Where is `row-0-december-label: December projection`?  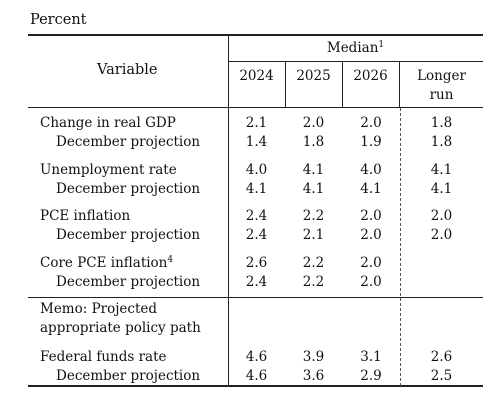 row-0-december-label: December projection is located at coordinates (128, 142).